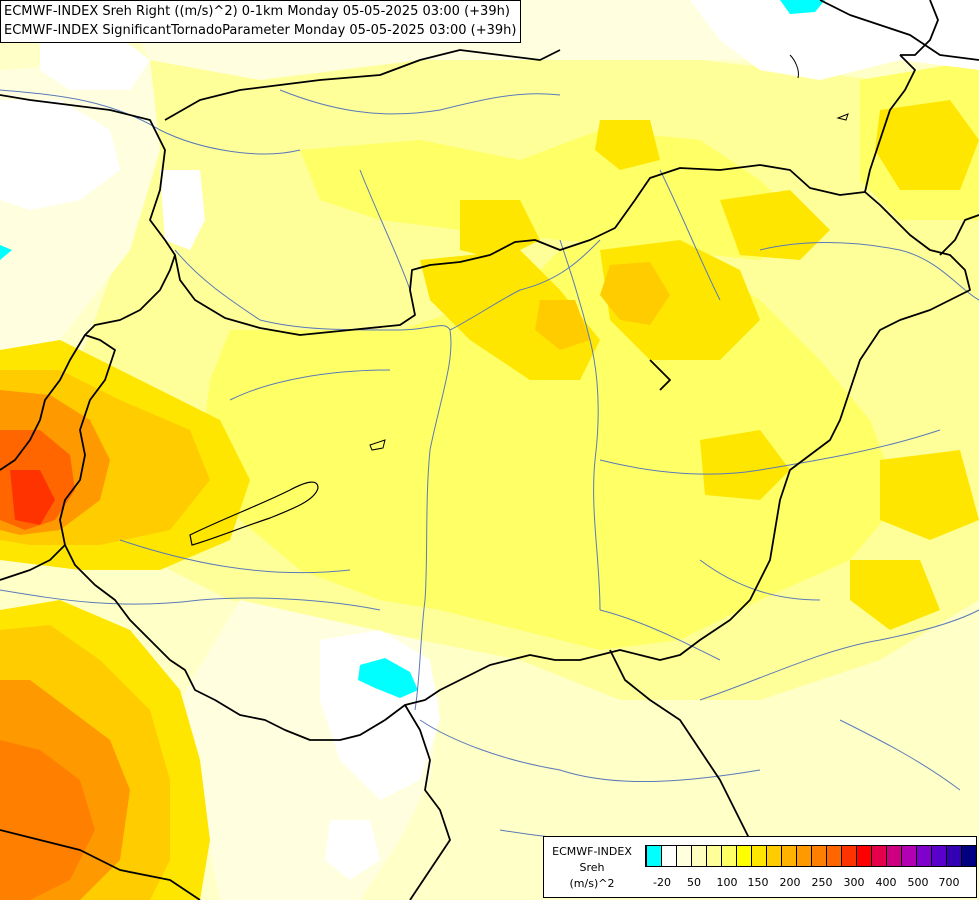 This screenshot has width=979, height=900. What do you see at coordinates (662, 882) in the screenshot?
I see `legend-tick-label: -20` at bounding box center [662, 882].